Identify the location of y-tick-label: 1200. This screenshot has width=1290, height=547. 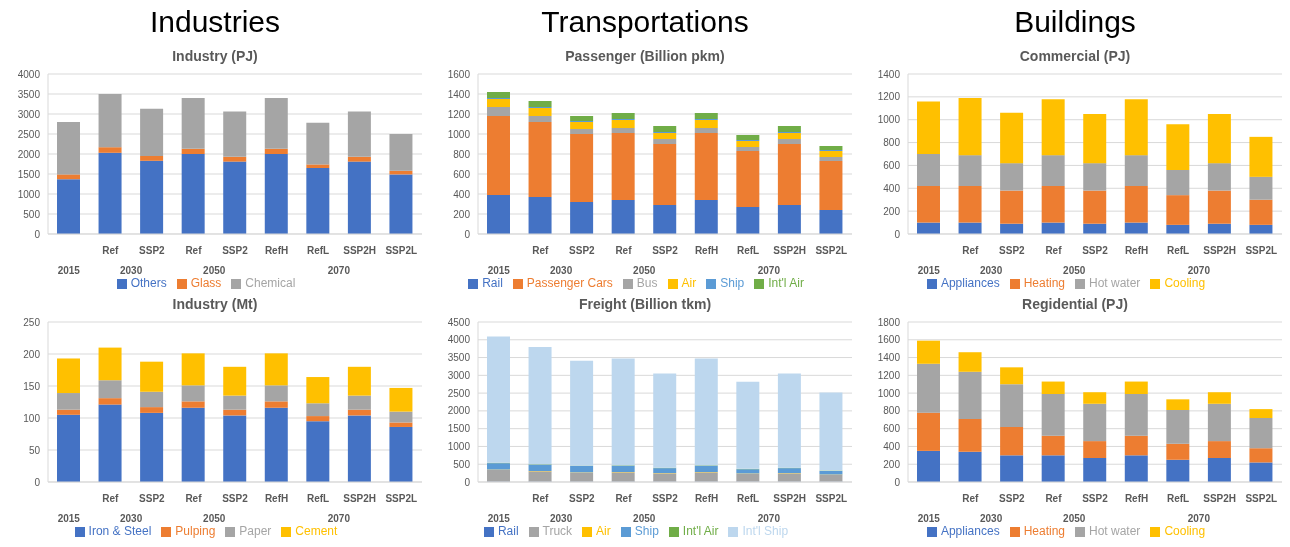
(889, 97).